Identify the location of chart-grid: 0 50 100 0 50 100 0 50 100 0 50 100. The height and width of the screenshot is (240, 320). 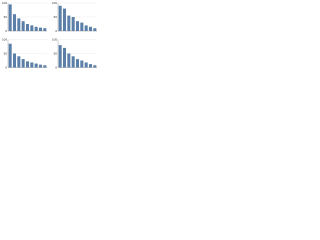
(49, 35).